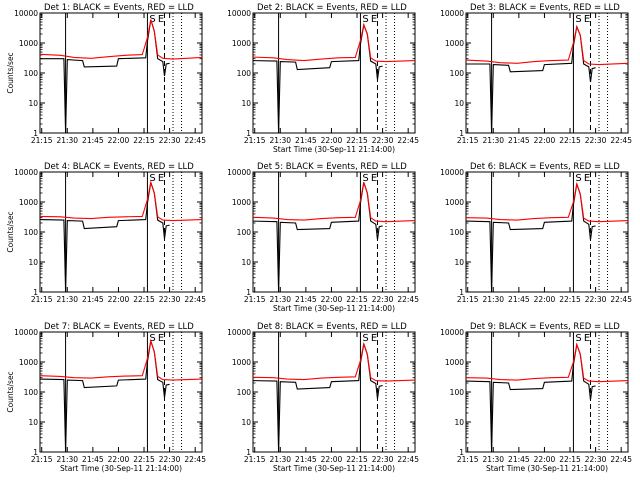 The height and width of the screenshot is (480, 640). Describe the element at coordinates (119, 8) in the screenshot. I see `chart-title: Det 1: BLACK = Events, RED = LLD` at that location.